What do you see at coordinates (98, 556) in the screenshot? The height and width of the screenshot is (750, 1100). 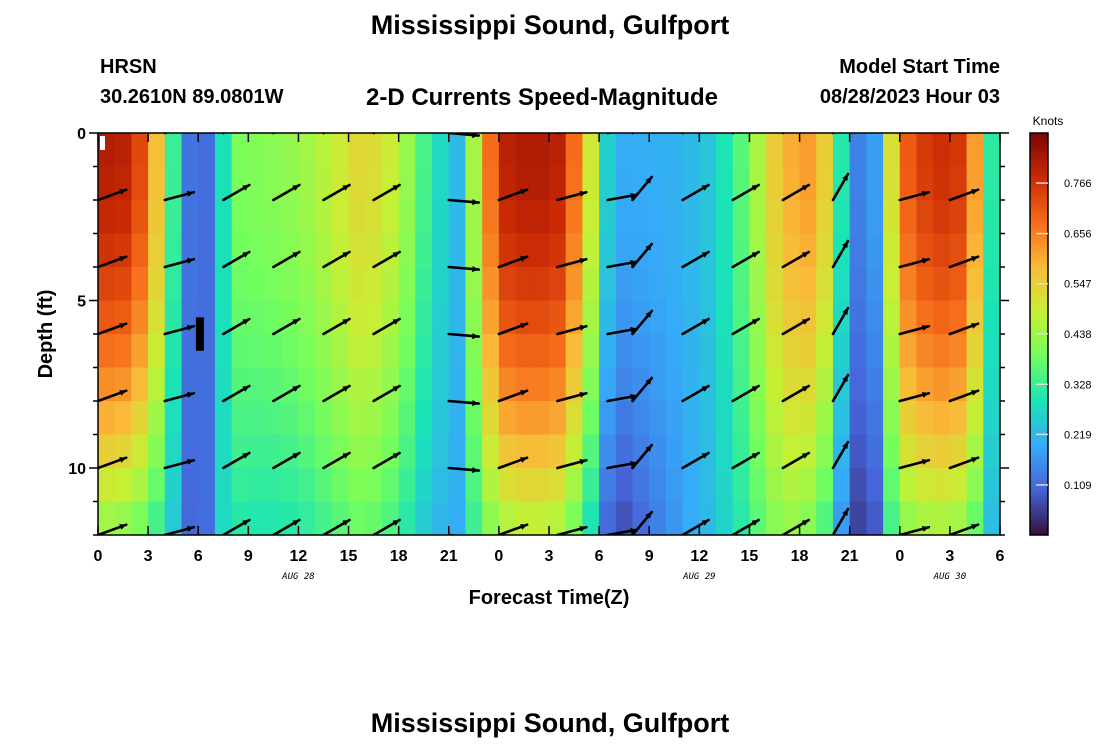 I see `x-tick-label: 0` at bounding box center [98, 556].